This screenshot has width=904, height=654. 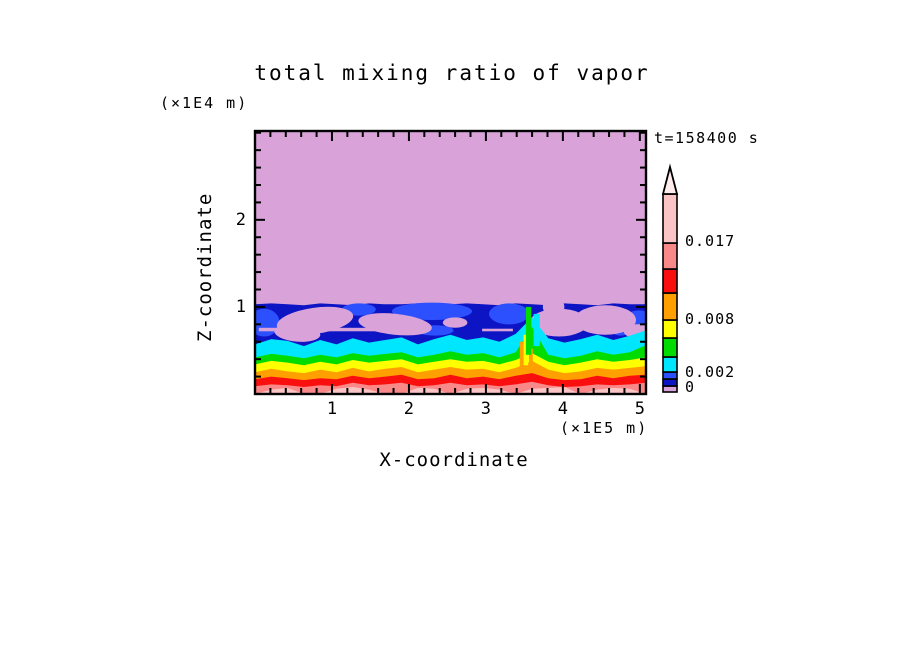 What do you see at coordinates (205, 267) in the screenshot?
I see `z-axis-title: Z-coordinate` at bounding box center [205, 267].